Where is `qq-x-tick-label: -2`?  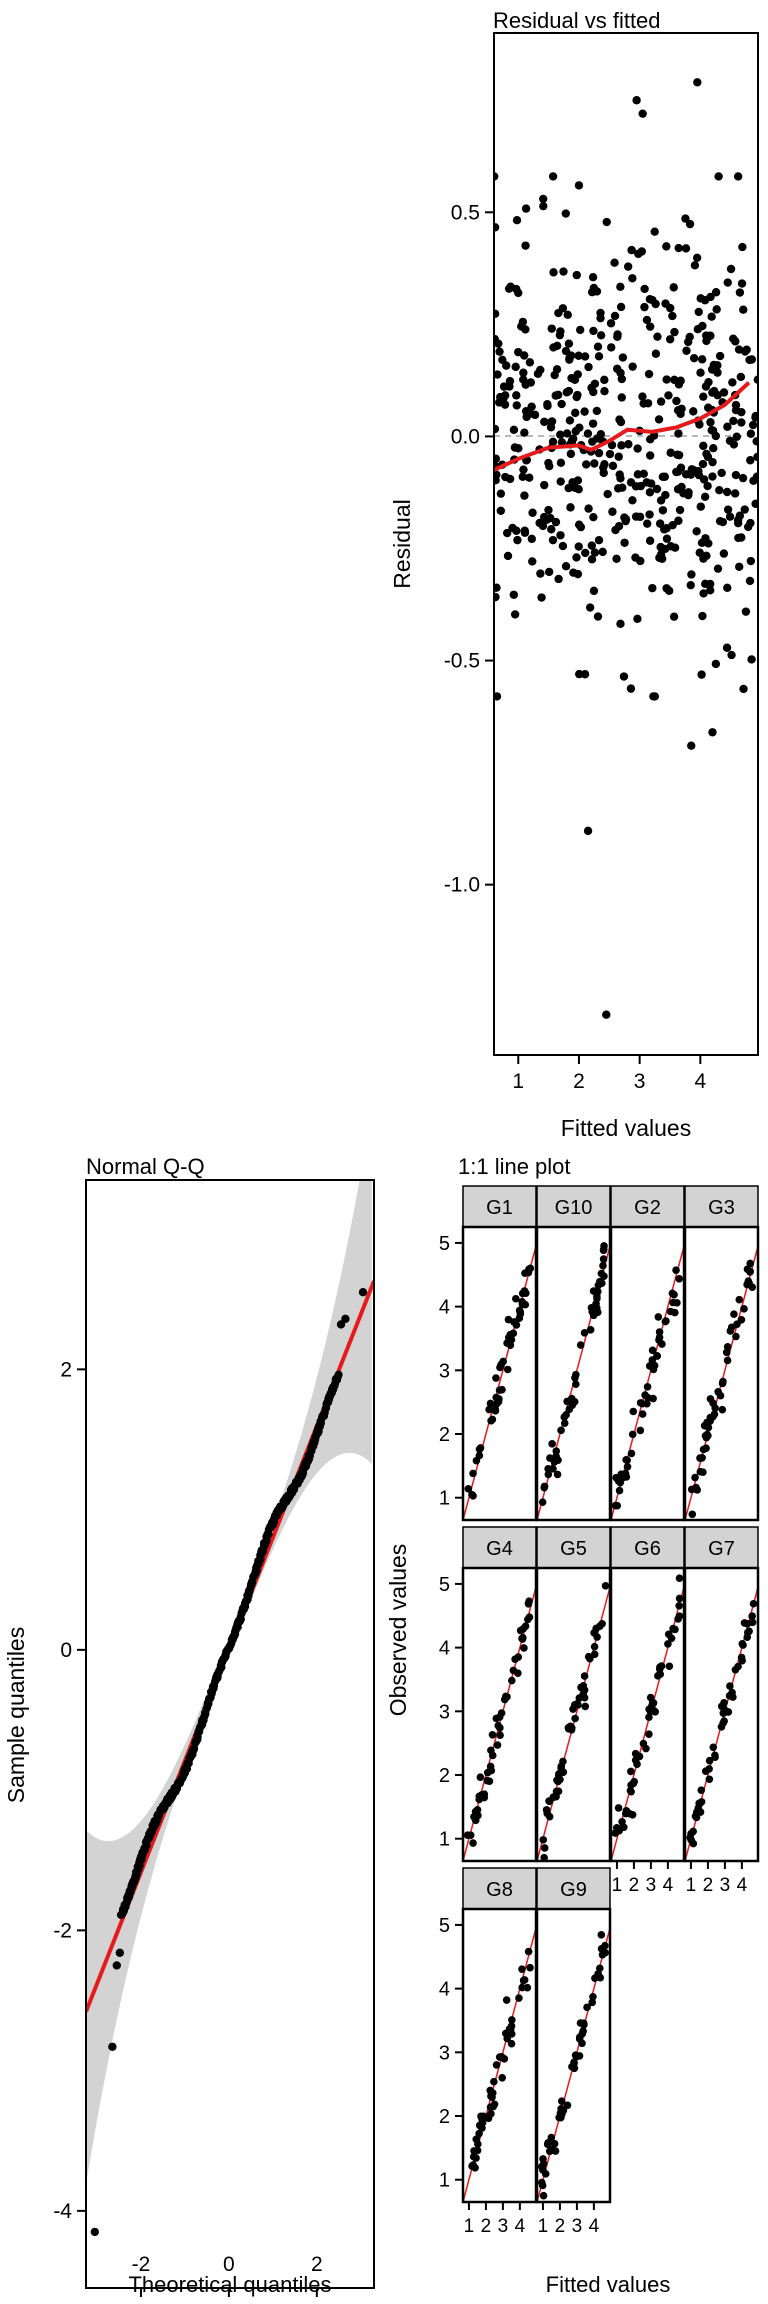
qq-x-tick-label: -2 is located at coordinates (141, 2264).